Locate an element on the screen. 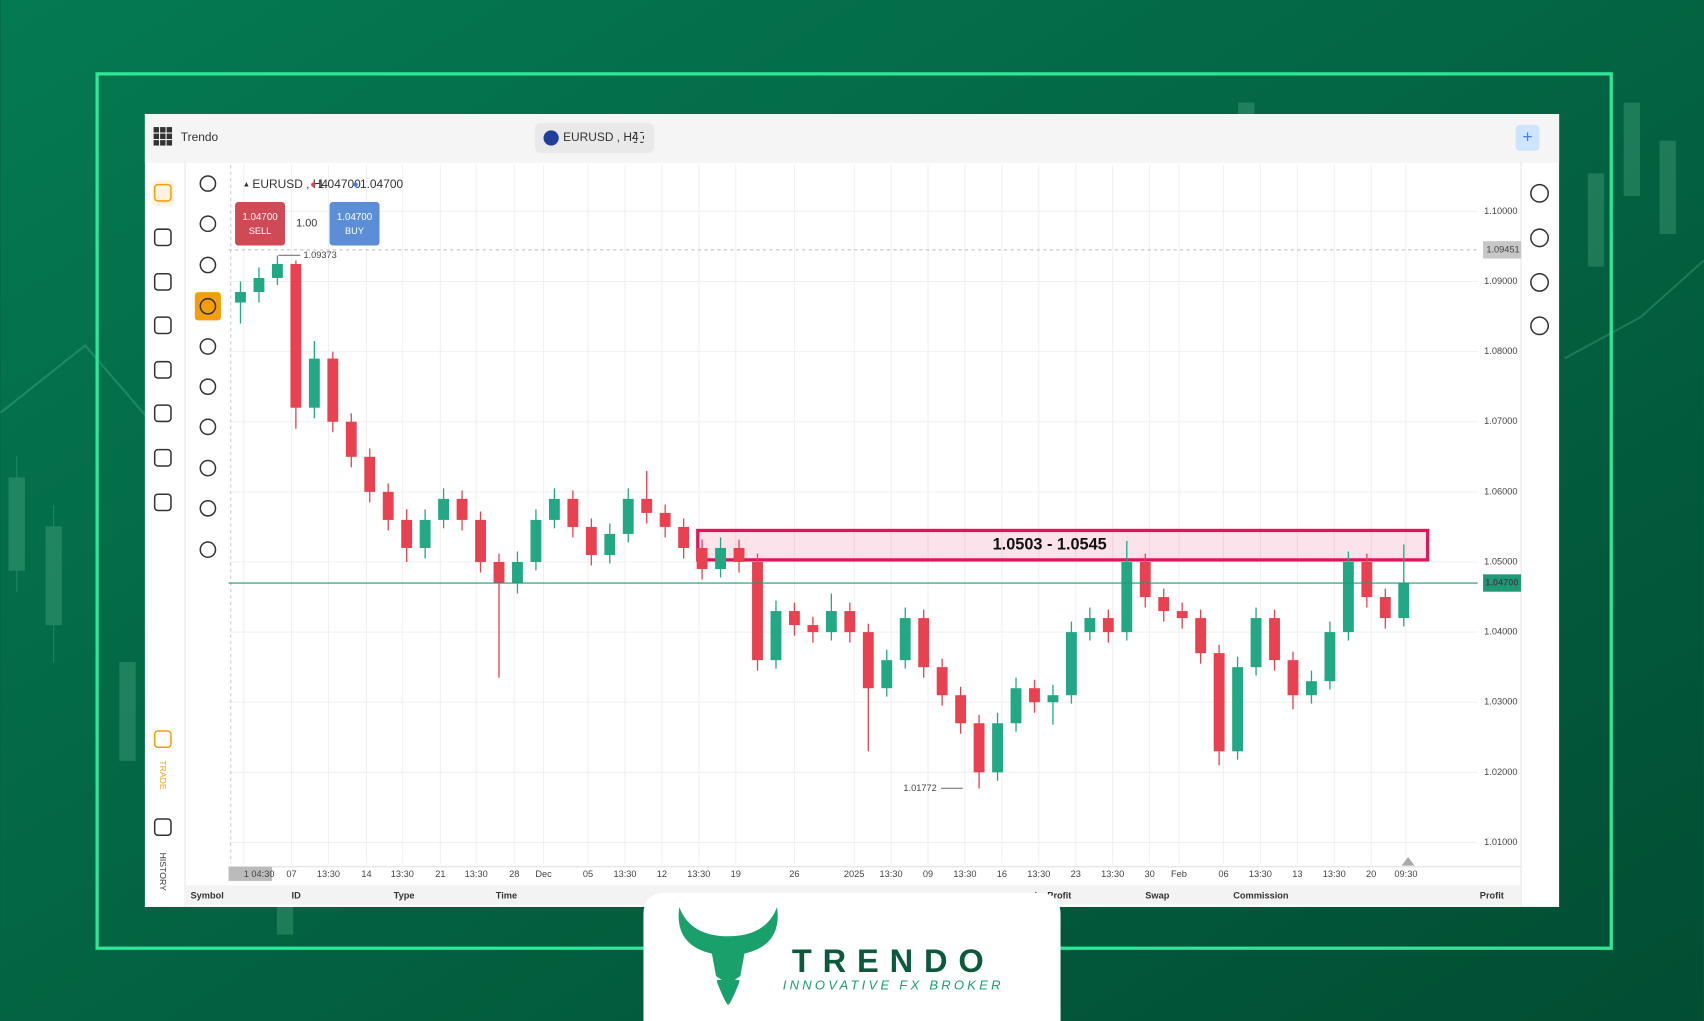 This screenshot has height=1021, width=1704. x-tick-label: 14 is located at coordinates (366, 874).